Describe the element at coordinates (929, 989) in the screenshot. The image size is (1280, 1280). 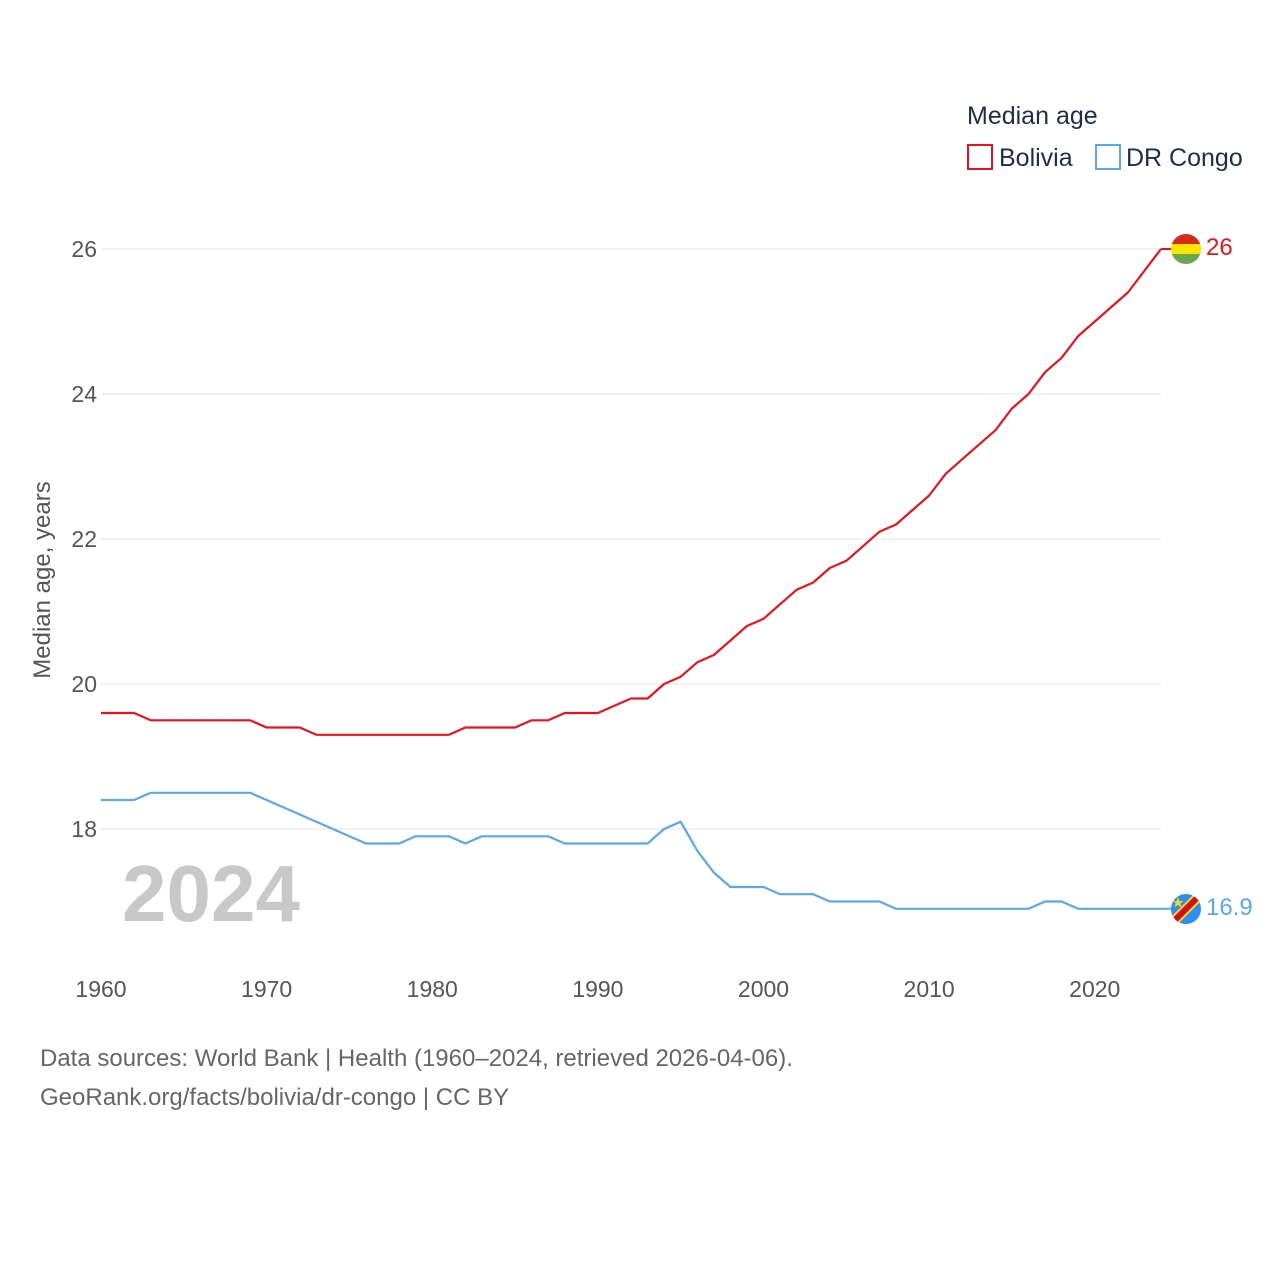
I see `x-tick-label-2010: 2010` at that location.